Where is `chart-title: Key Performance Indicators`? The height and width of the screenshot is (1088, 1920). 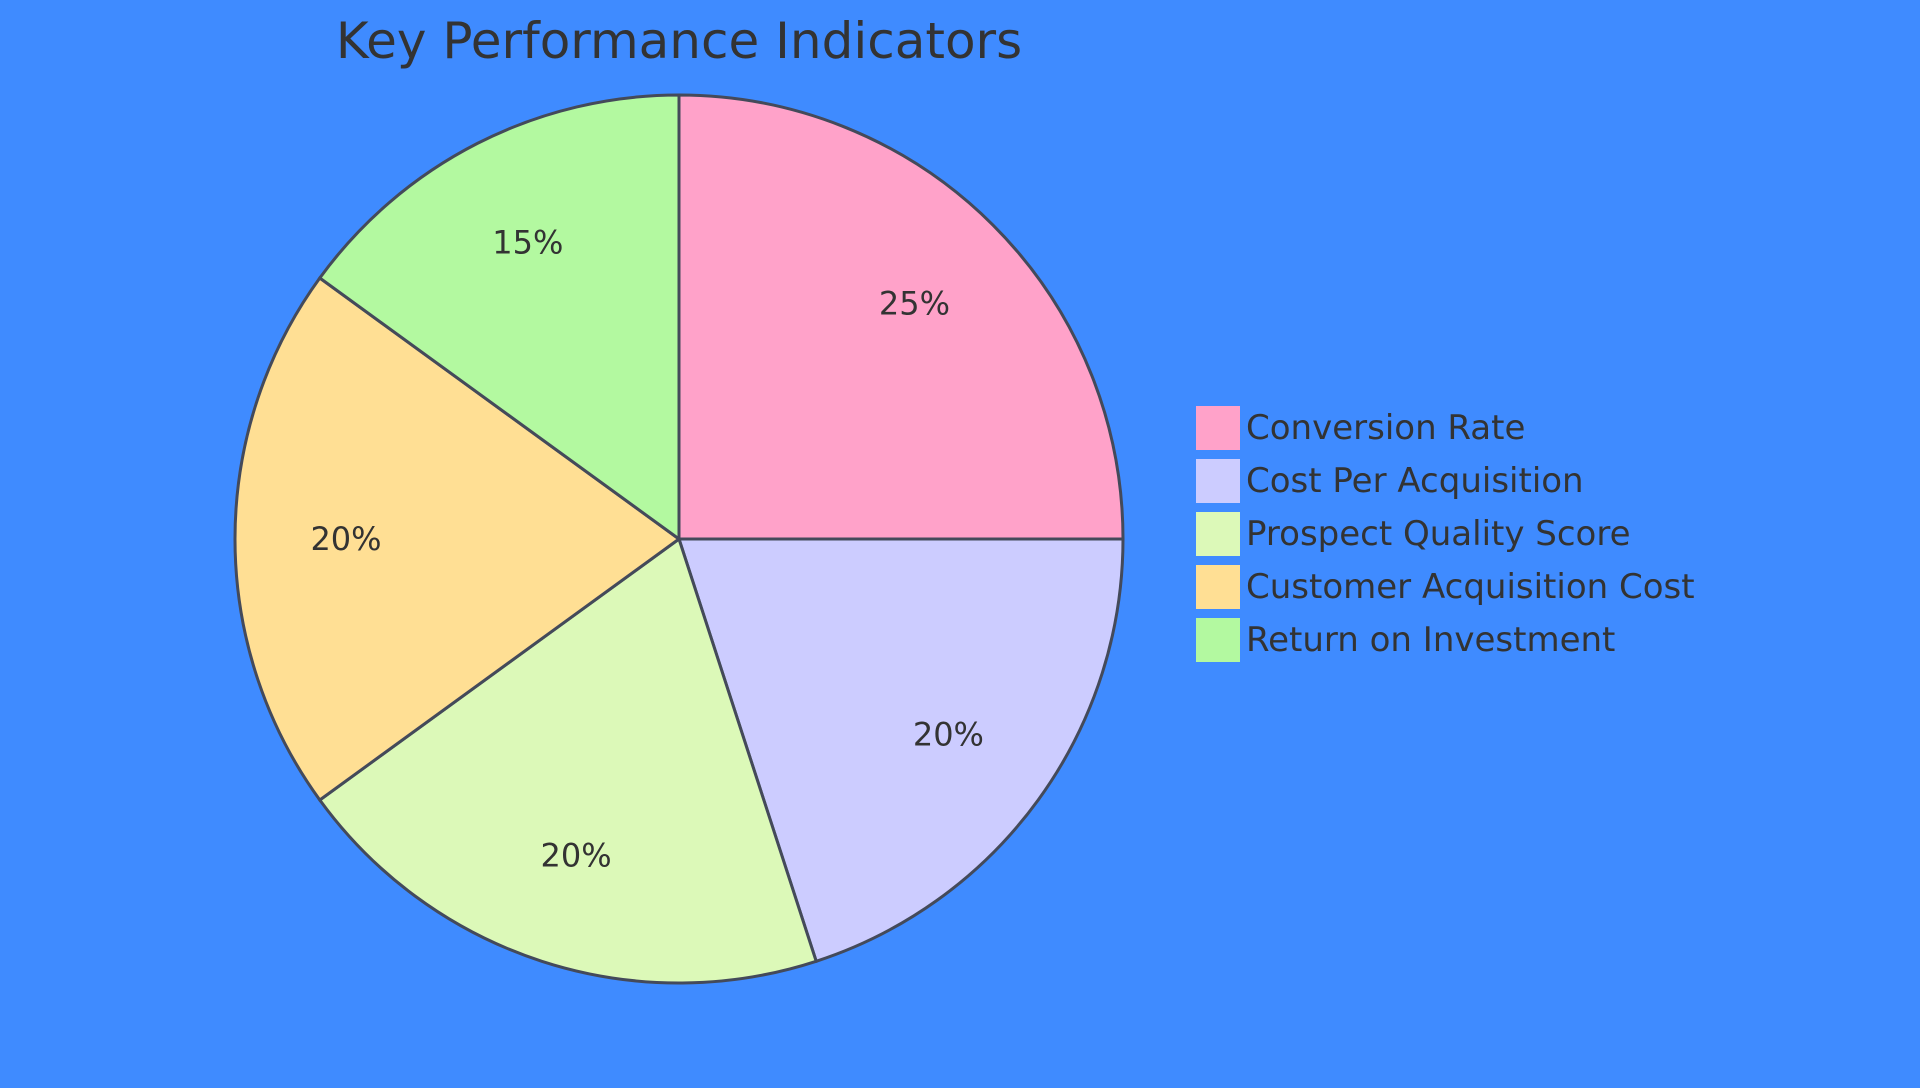
chart-title: Key Performance Indicators is located at coordinates (679, 41).